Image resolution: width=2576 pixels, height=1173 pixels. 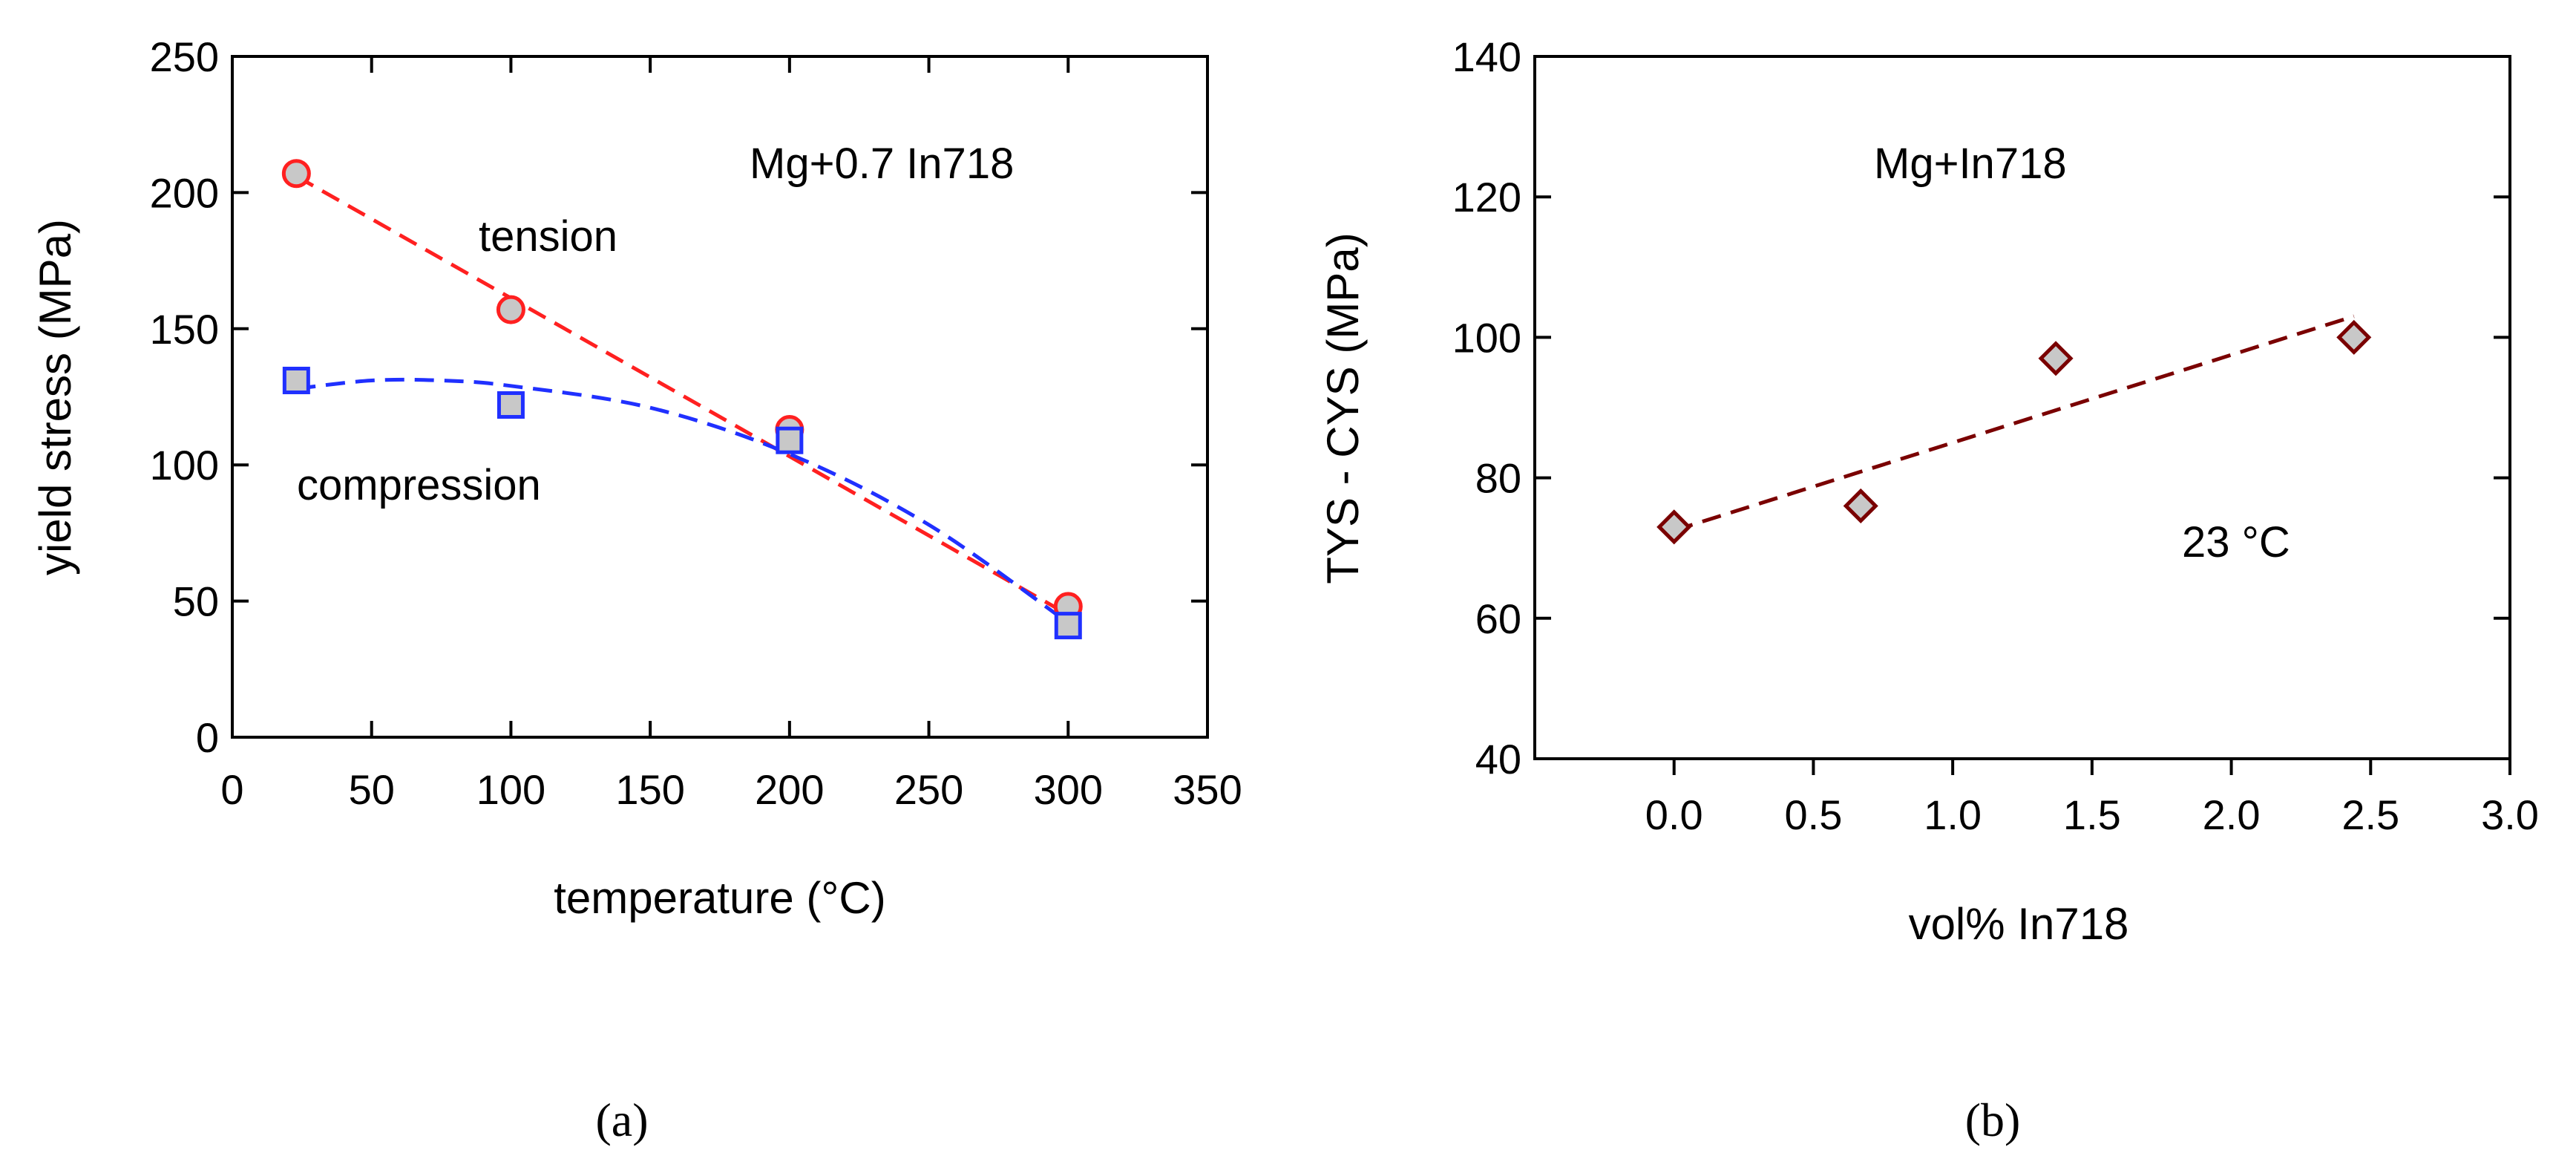 I want to click on panel-b-xtick-label: 0.5, so click(x=1813, y=814).